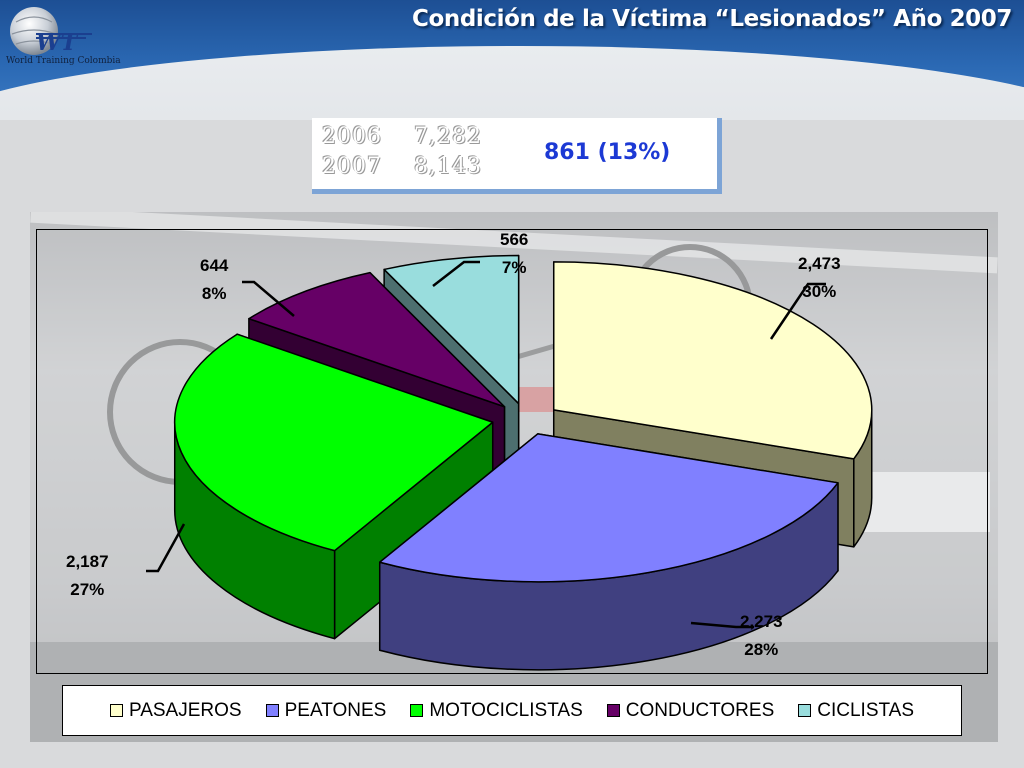 The image size is (1024, 768). I want to click on legend-item-ciclistas: CICLISTAS, so click(856, 711).